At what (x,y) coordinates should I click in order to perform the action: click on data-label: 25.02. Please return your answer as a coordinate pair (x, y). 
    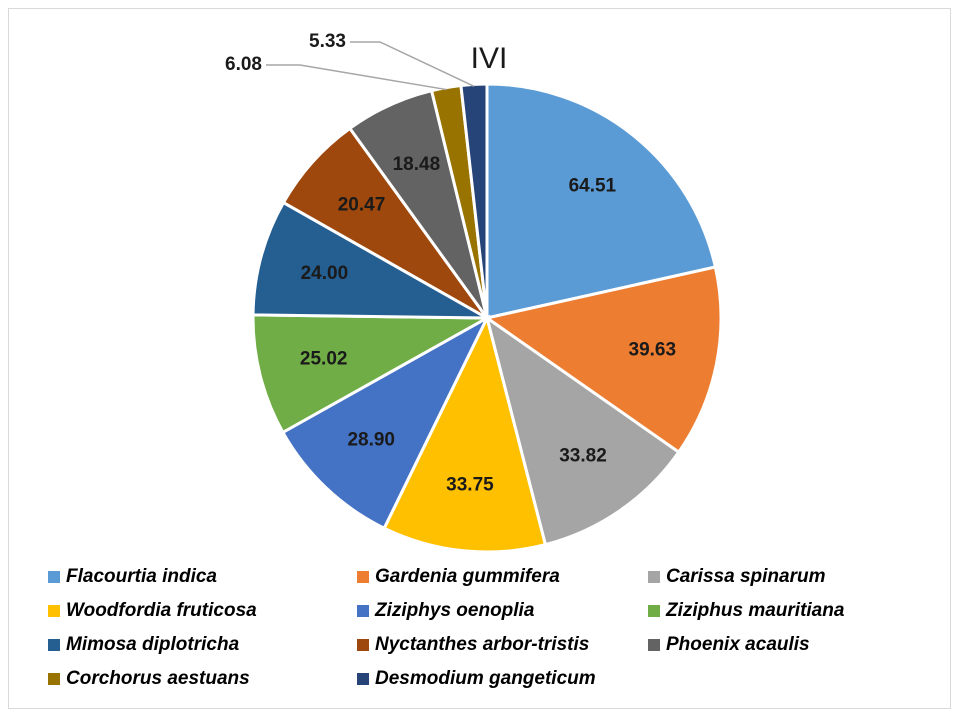
    Looking at the image, I should click on (324, 358).